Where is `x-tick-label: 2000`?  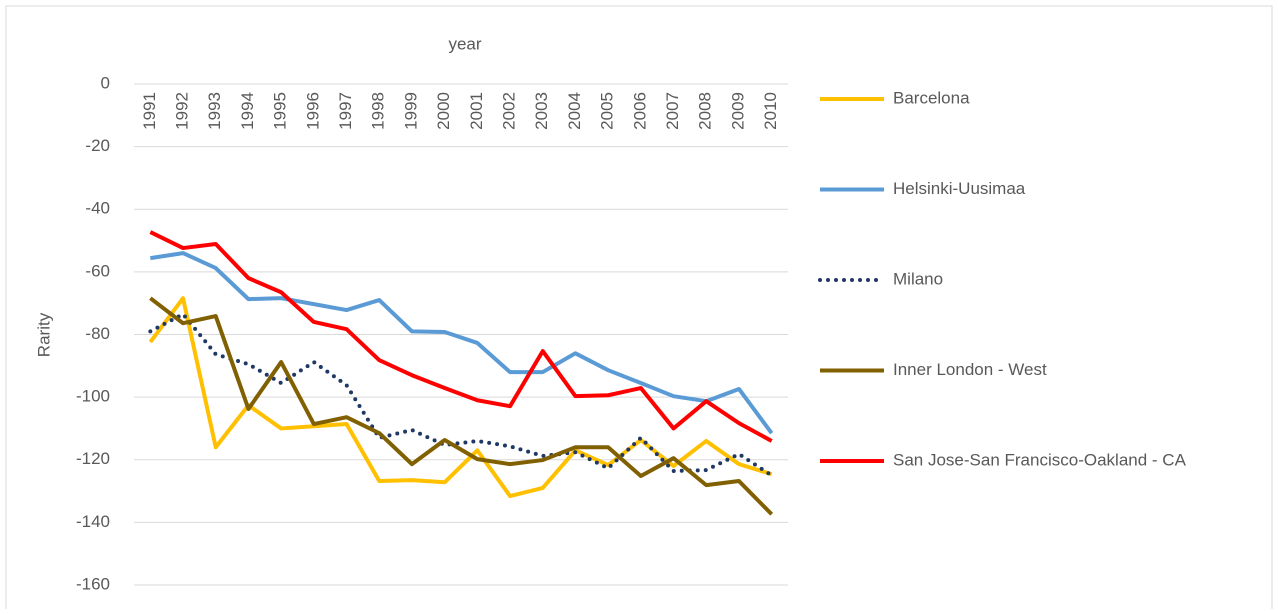
x-tick-label: 2000 is located at coordinates (443, 111).